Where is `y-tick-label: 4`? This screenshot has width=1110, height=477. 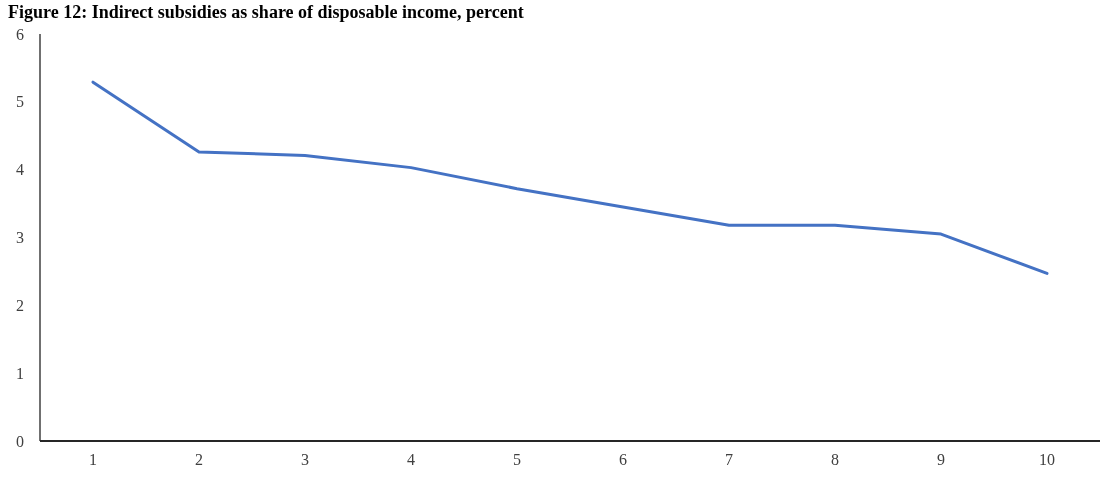 y-tick-label: 4 is located at coordinates (20, 170).